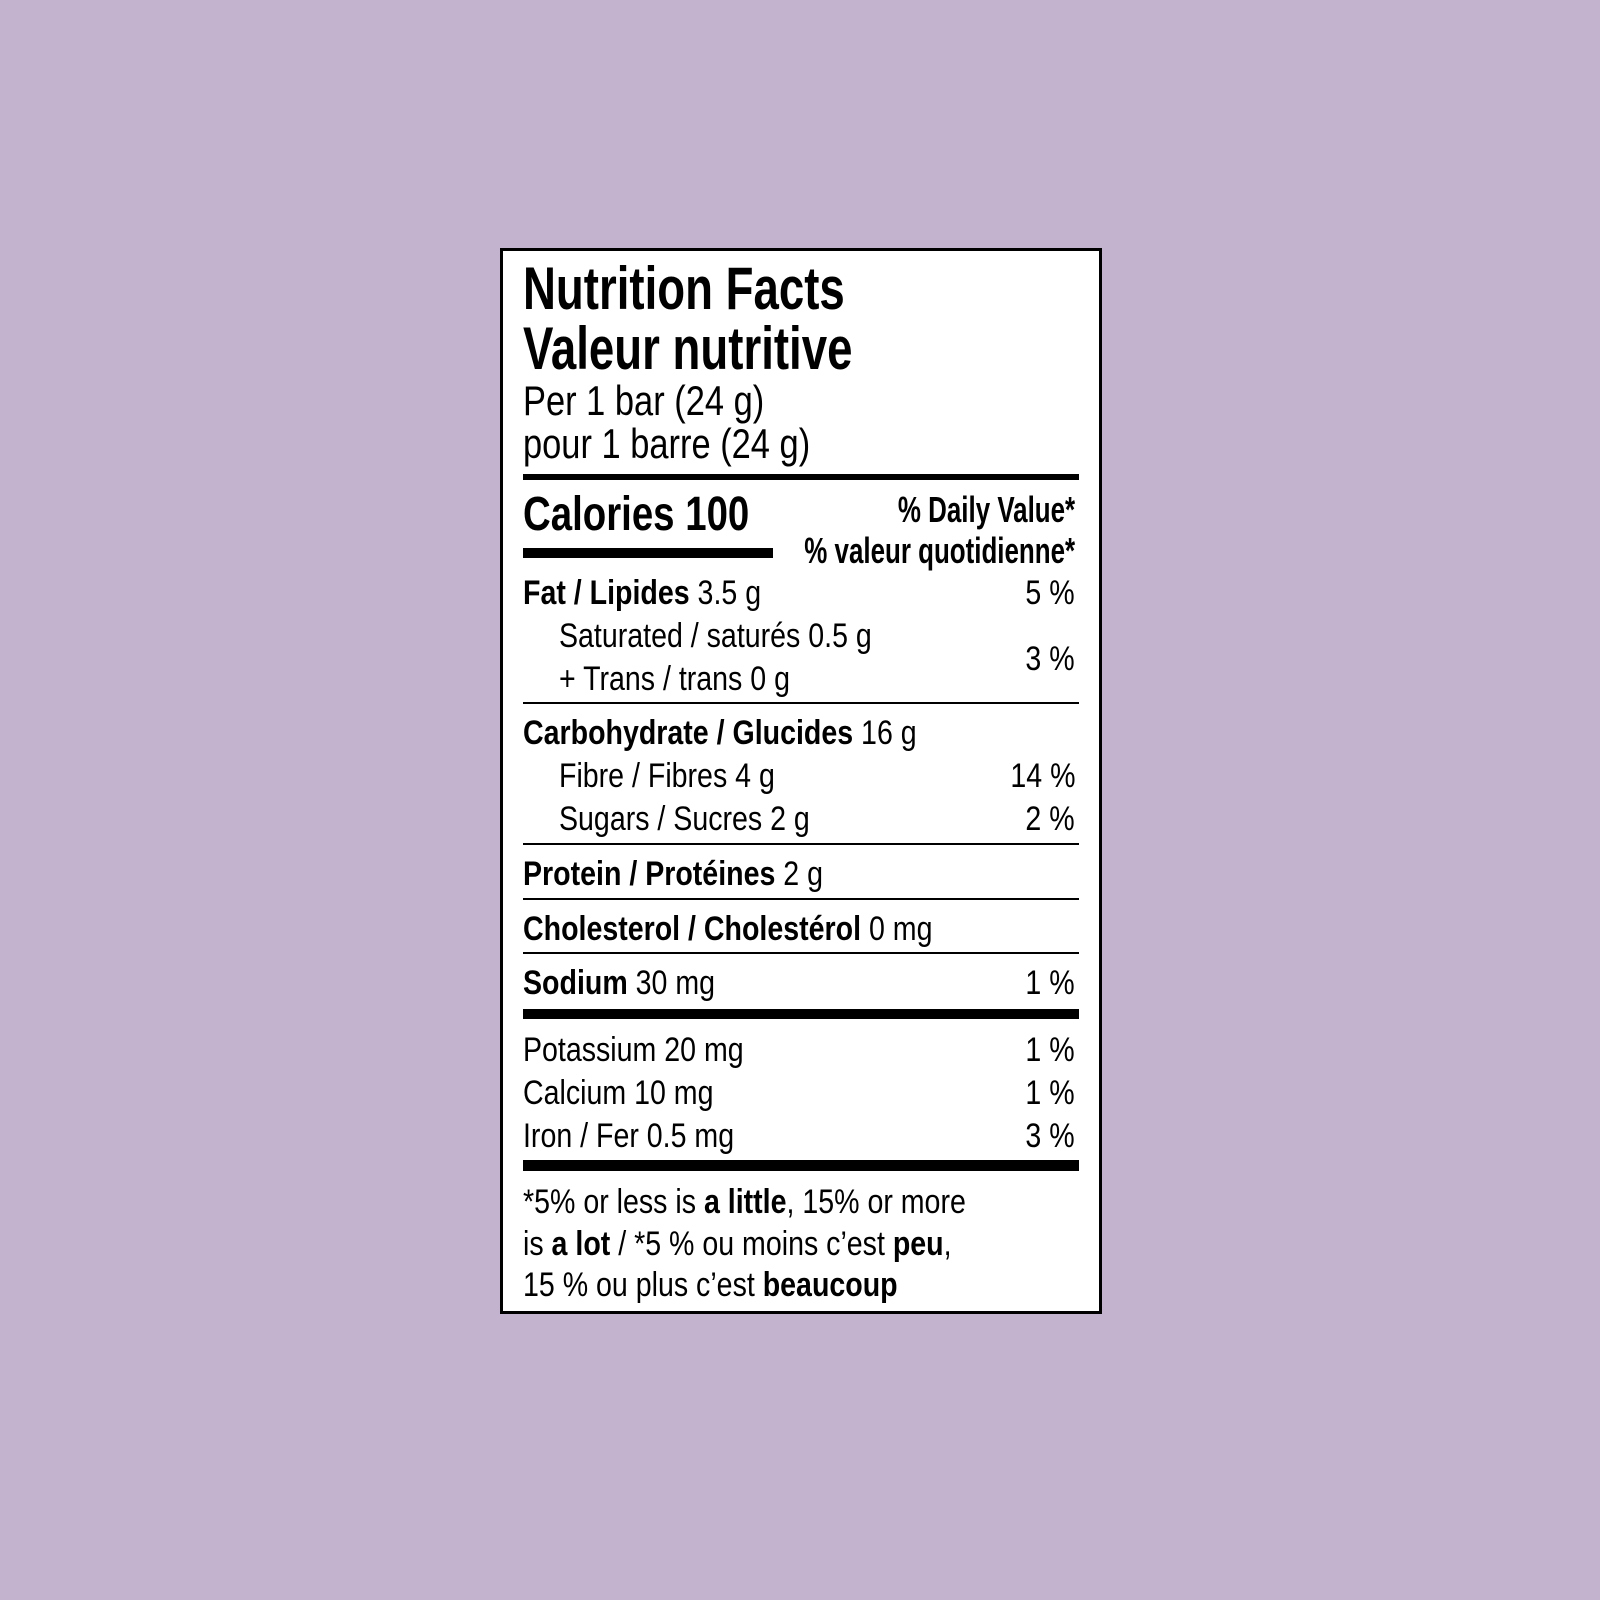  Describe the element at coordinates (633, 1050) in the screenshot. I see `potassium-row: Potassium 20 mg` at that location.